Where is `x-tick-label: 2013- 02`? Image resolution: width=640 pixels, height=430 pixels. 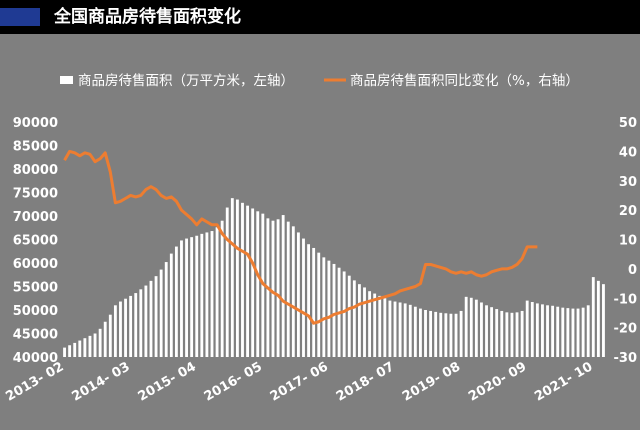
x-tick-label: 2013- 02 is located at coordinates (34, 381).